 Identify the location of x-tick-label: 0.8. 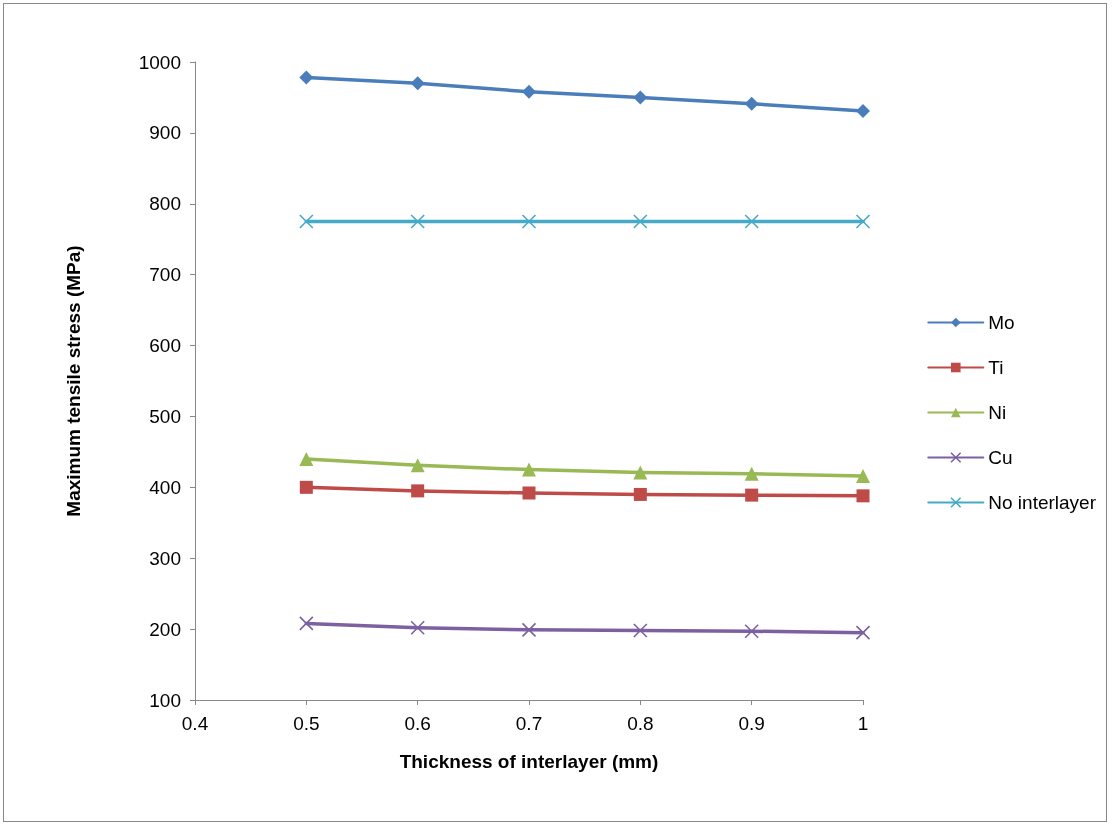
(640, 723).